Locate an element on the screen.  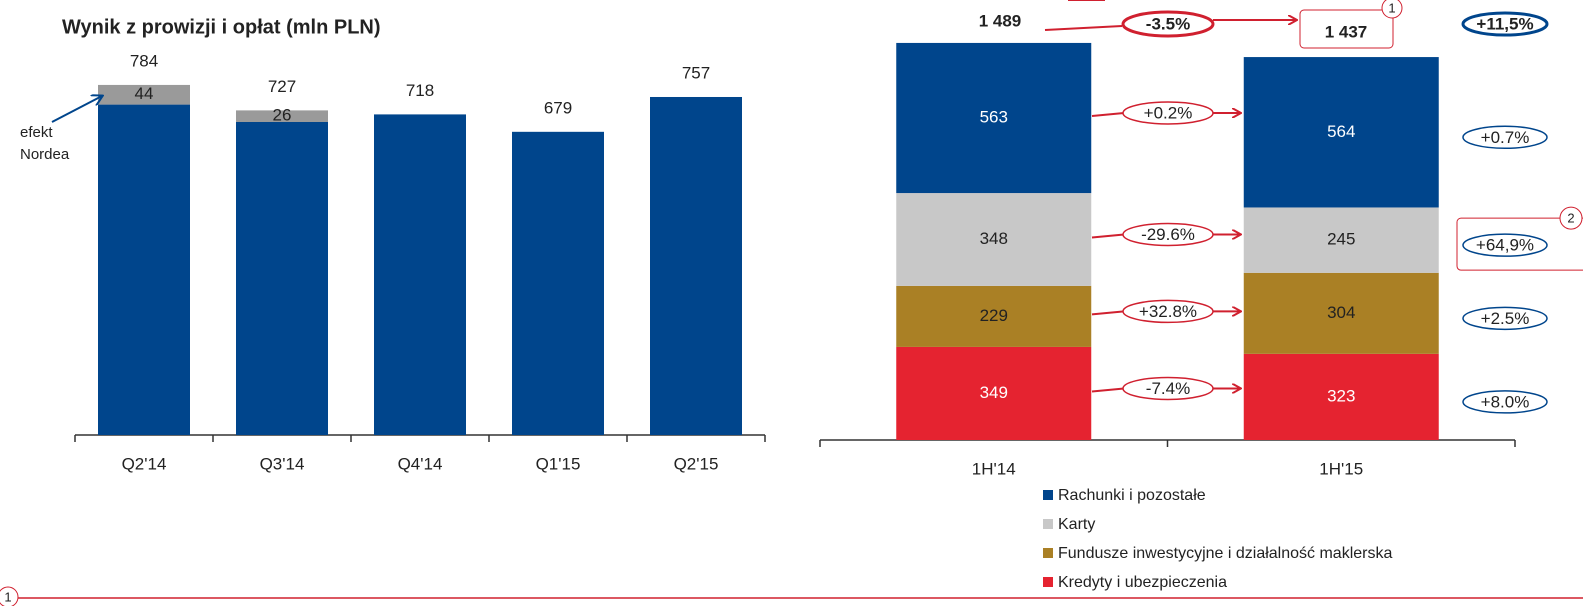
growth-label: +64,9% is located at coordinates (1505, 245).